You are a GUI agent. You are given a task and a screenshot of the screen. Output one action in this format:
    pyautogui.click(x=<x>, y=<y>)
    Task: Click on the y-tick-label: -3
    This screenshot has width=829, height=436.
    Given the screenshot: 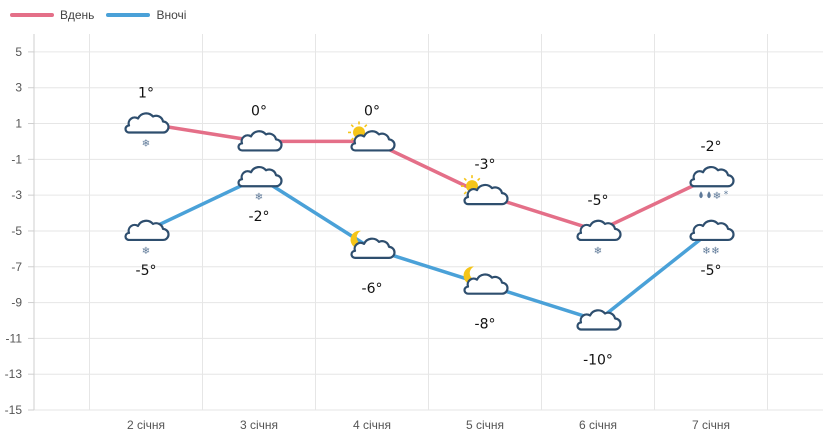 What is the action you would take?
    pyautogui.click(x=16, y=195)
    